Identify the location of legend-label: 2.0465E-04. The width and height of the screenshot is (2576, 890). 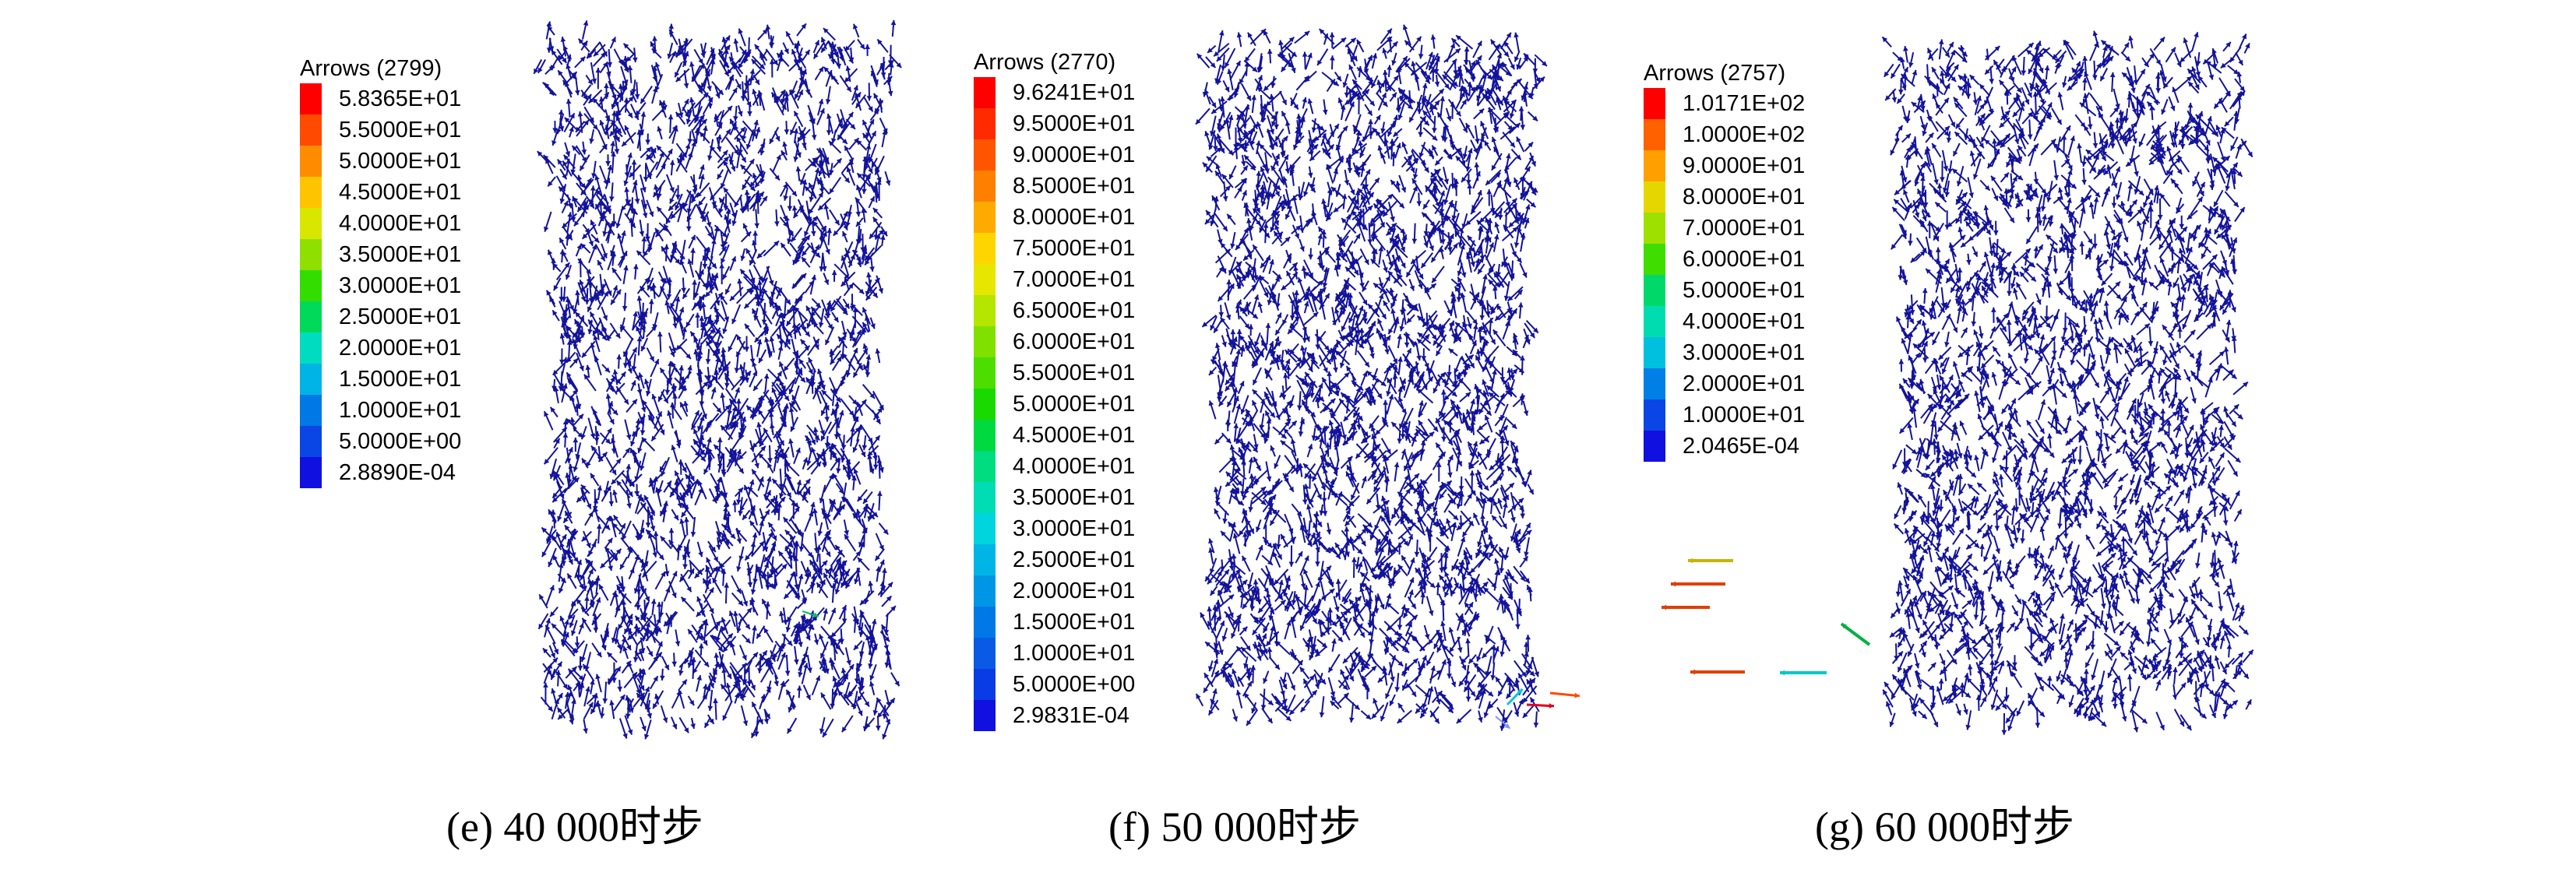
(1741, 447).